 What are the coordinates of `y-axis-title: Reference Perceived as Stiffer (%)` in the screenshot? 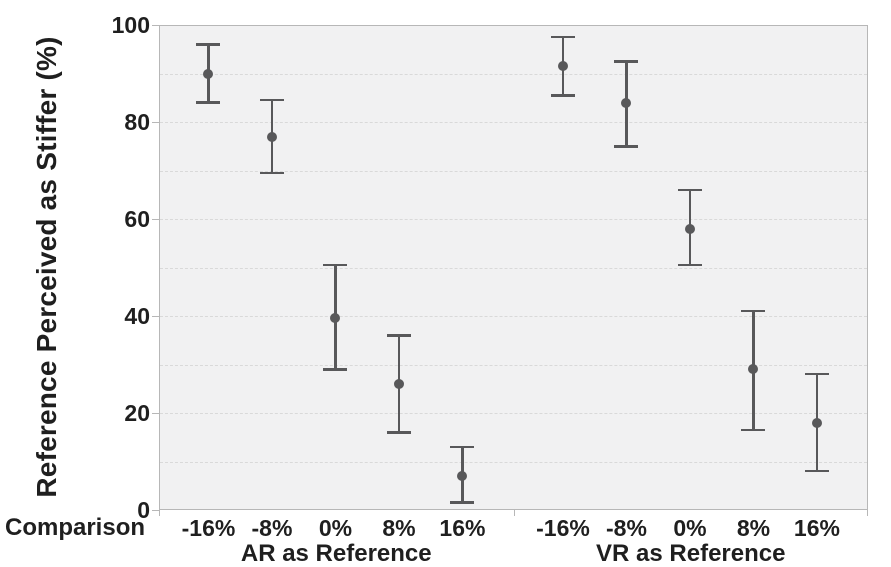 It's located at (46, 267).